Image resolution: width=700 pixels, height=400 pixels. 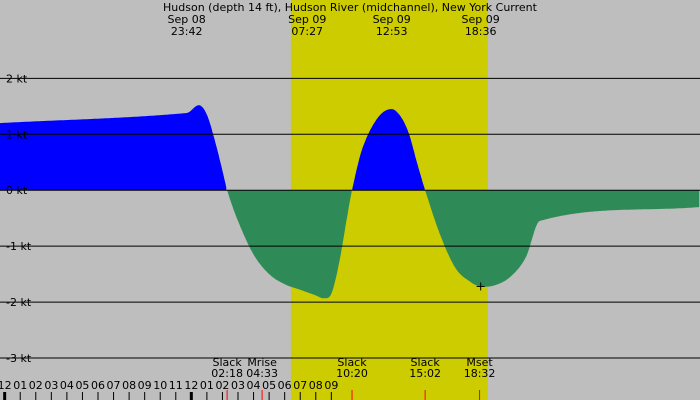 What do you see at coordinates (352, 373) in the screenshot?
I see `event-time: 10:20` at bounding box center [352, 373].